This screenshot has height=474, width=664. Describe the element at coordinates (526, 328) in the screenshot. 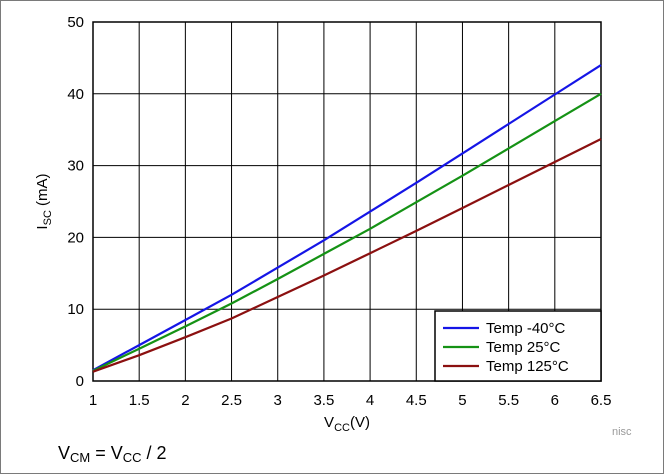

I see `legend-label-0: Temp -40°C` at that location.